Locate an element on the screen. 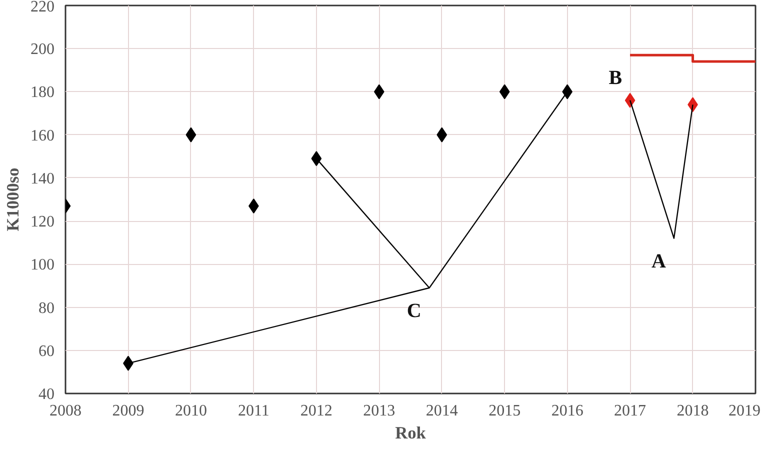 The height and width of the screenshot is (450, 764). annotation: C is located at coordinates (414, 311).